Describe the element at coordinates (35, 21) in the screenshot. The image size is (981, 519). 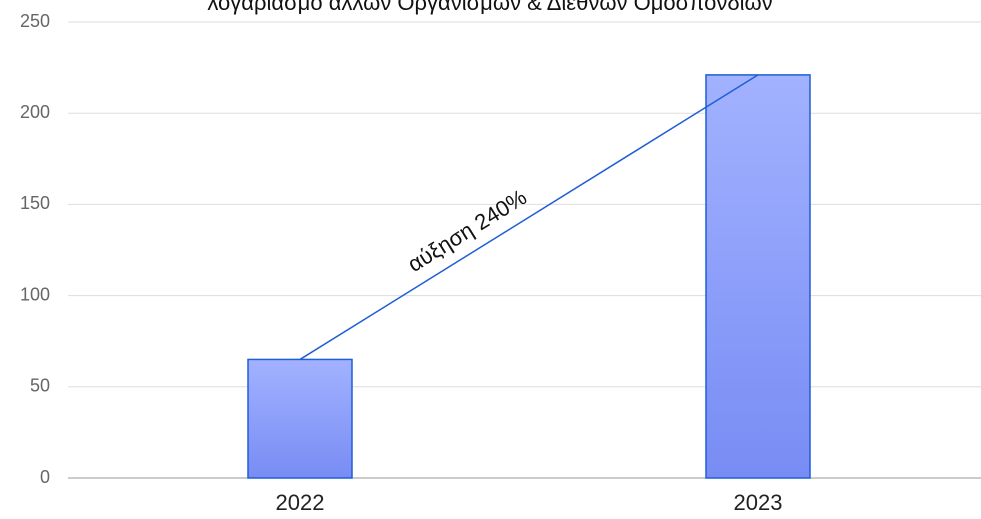
I see `y-tick-label: 250` at that location.